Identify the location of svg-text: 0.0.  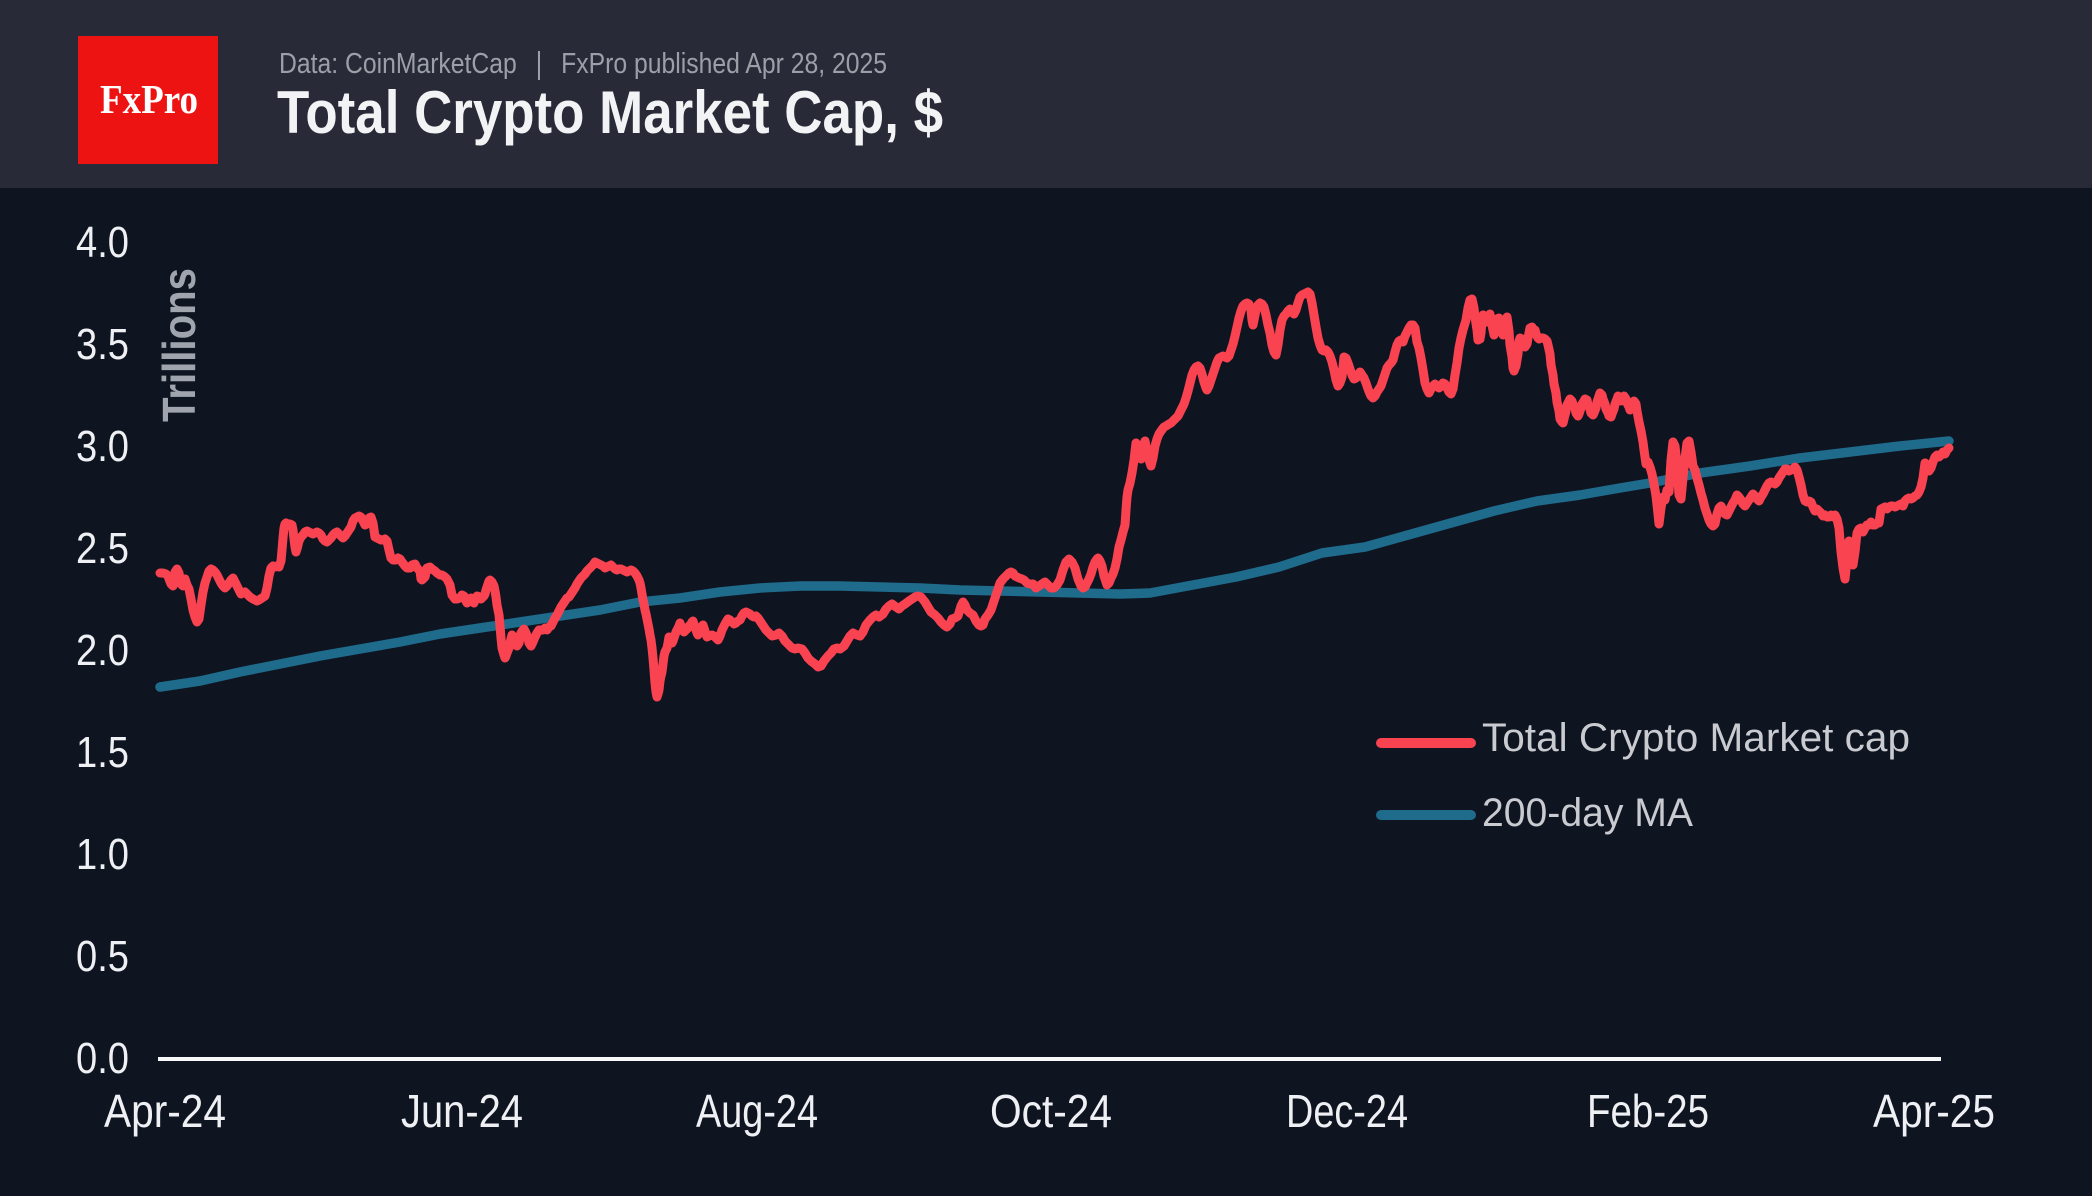
(102, 1058).